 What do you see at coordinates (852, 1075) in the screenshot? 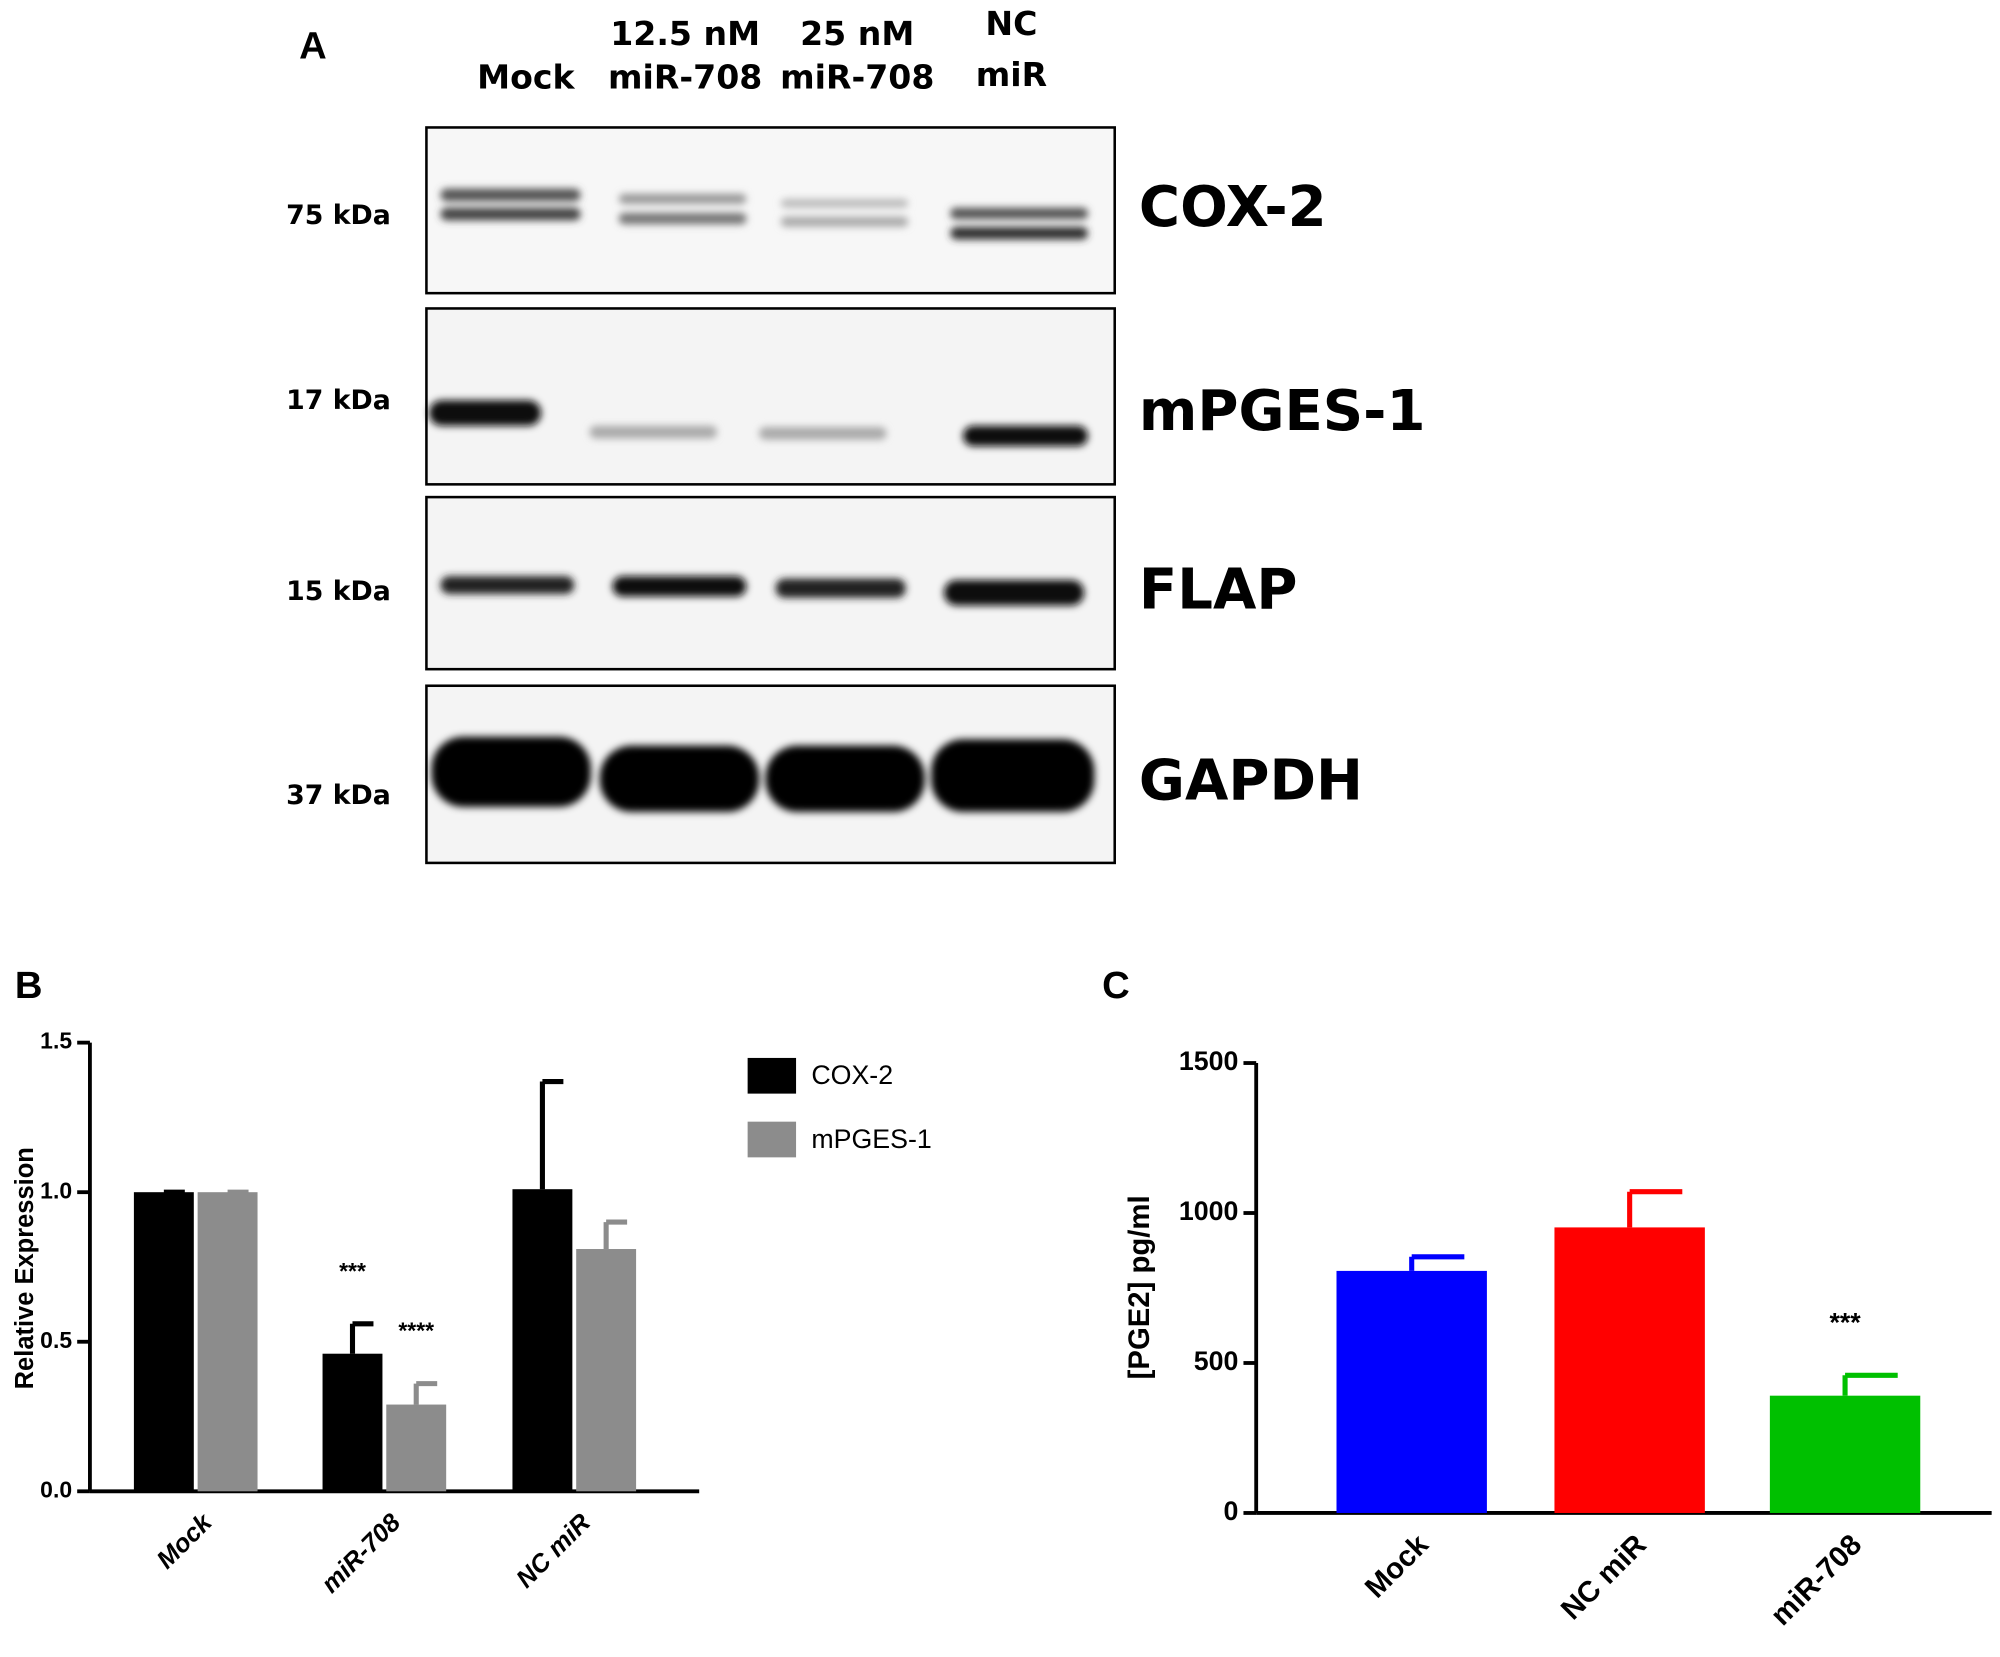
I see `legend-label: COX-2` at bounding box center [852, 1075].